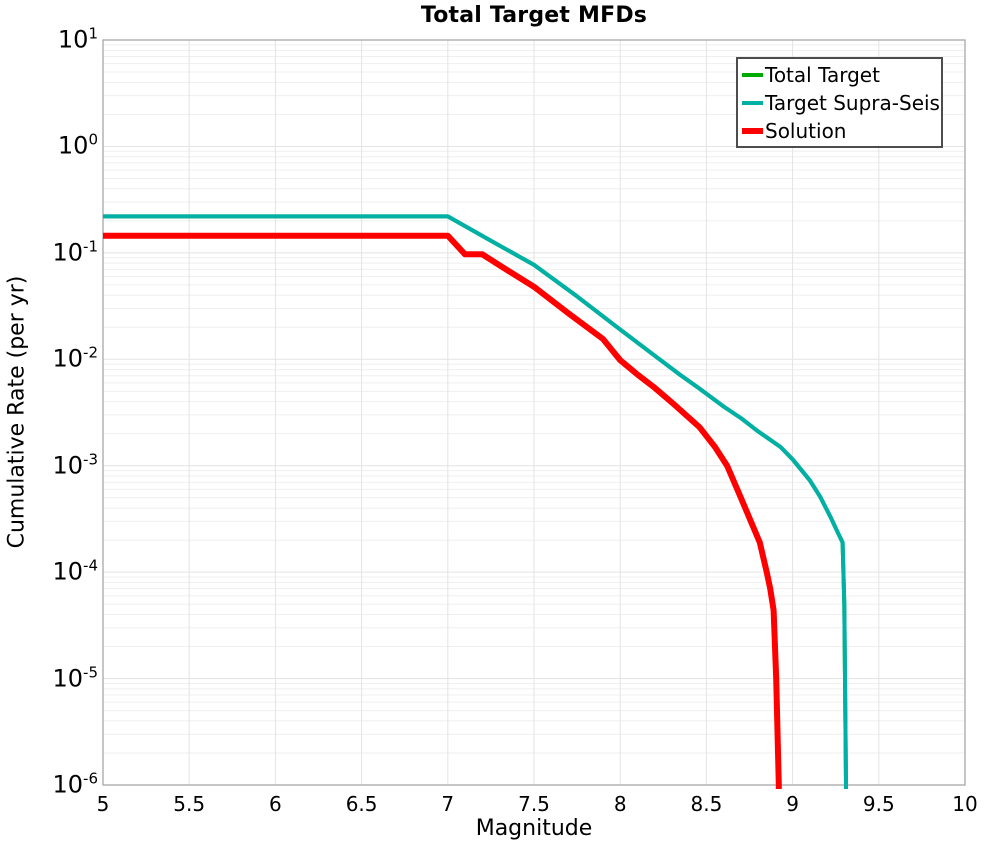  I want to click on y-tick-label: 10⁻³, so click(75, 465).